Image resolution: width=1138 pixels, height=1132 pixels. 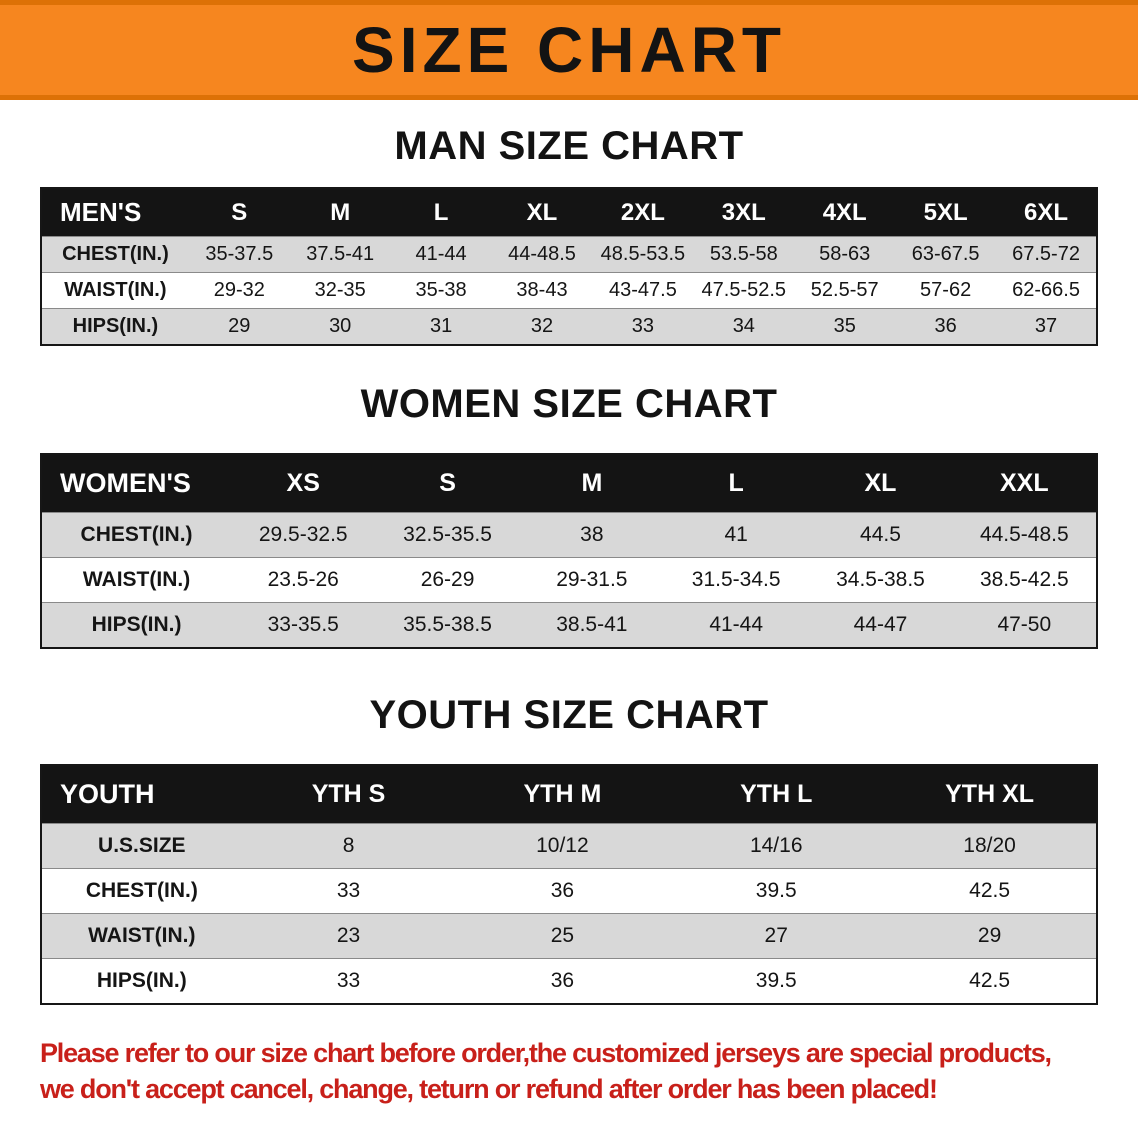 What do you see at coordinates (776, 794) in the screenshot?
I see `size-column-header: YTH L` at bounding box center [776, 794].